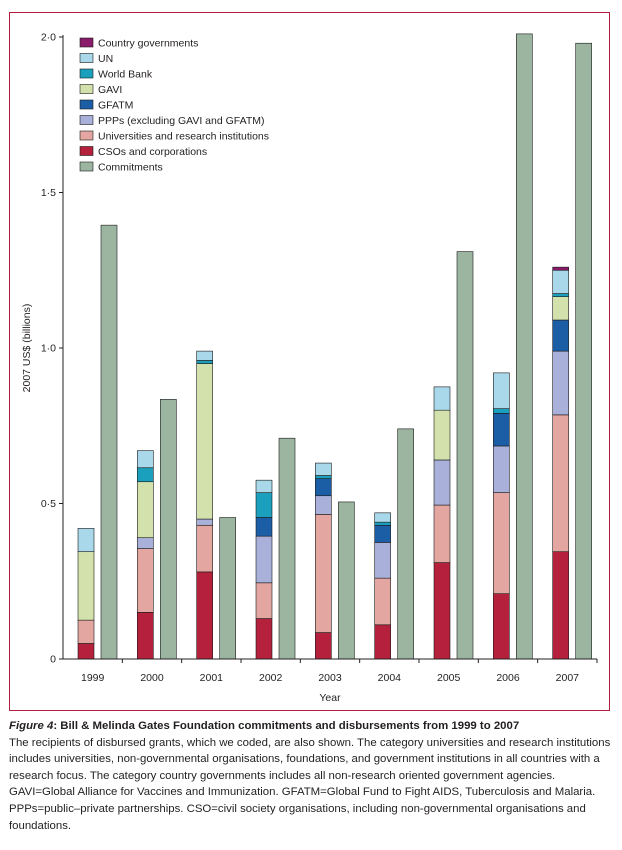  Describe the element at coordinates (152, 152) in the screenshot. I see `legend-label-csos-and-corporations: CSOs and corporations` at that location.